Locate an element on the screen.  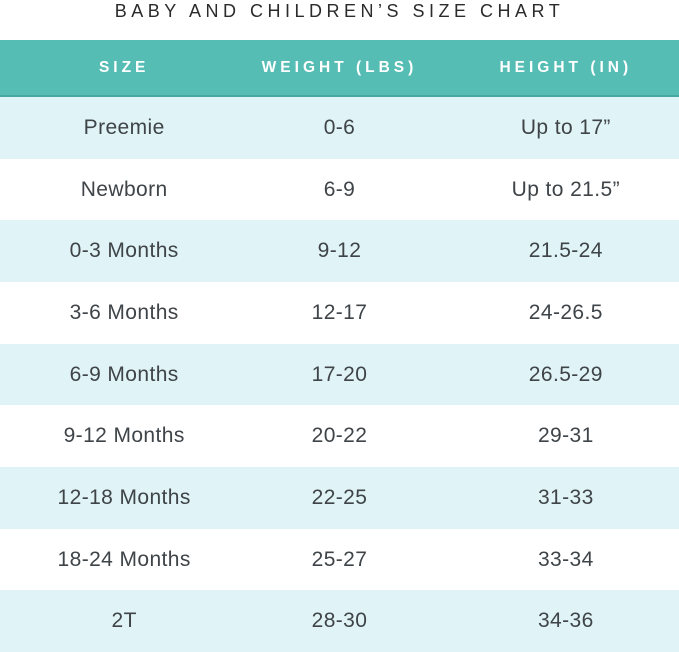
weight-cell: 0-6 is located at coordinates (339, 127).